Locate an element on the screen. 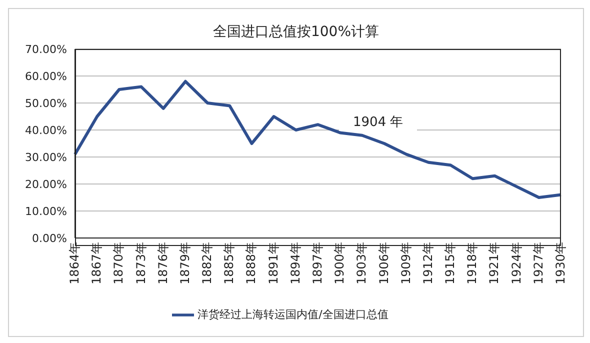  y-tick-label: 0.00% is located at coordinates (49, 238).